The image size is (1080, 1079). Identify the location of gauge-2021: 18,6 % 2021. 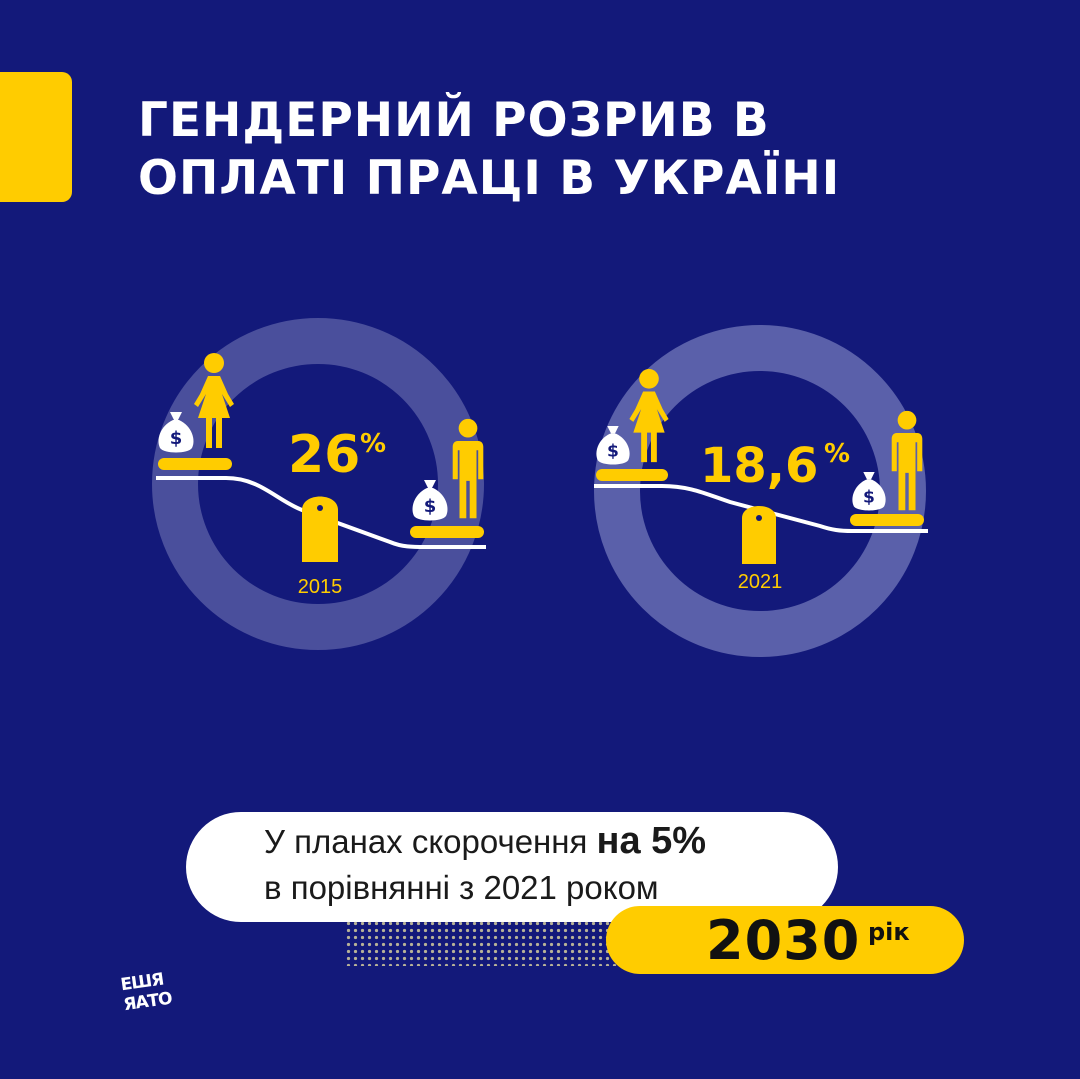
(761, 491).